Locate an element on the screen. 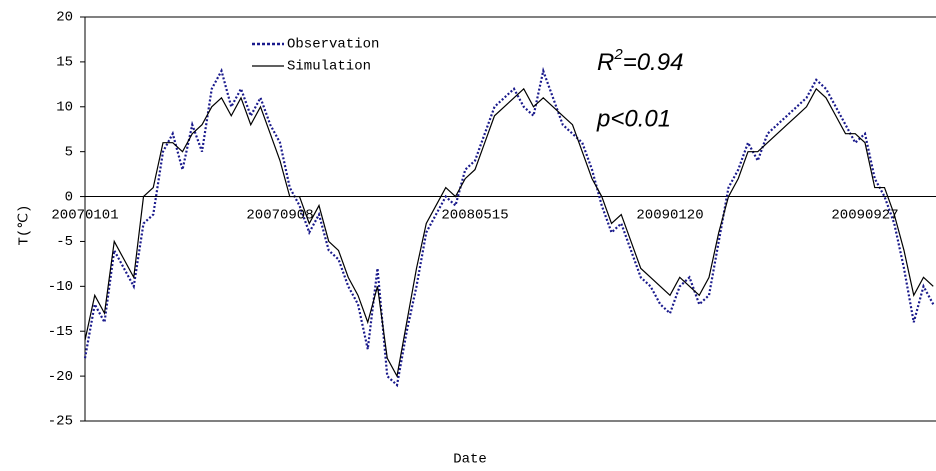  annotation-superscript: 2 is located at coordinates (618, 54).